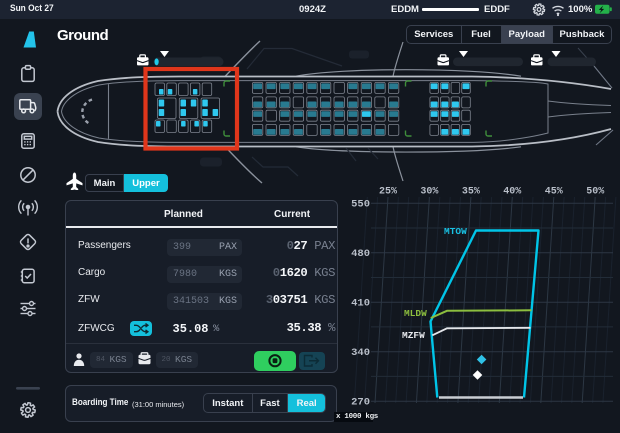  Describe the element at coordinates (388, 191) in the screenshot. I see `svg-text: 25%` at that location.